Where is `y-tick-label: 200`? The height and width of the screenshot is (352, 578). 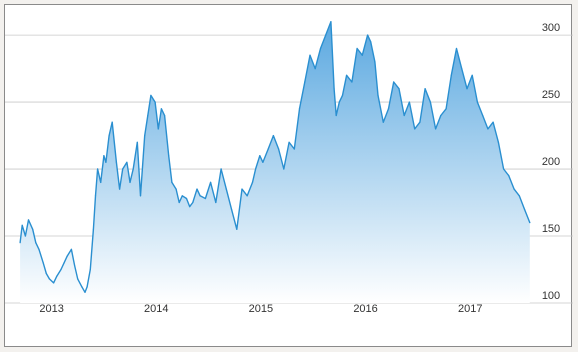 y-tick-label: 200 is located at coordinates (551, 162).